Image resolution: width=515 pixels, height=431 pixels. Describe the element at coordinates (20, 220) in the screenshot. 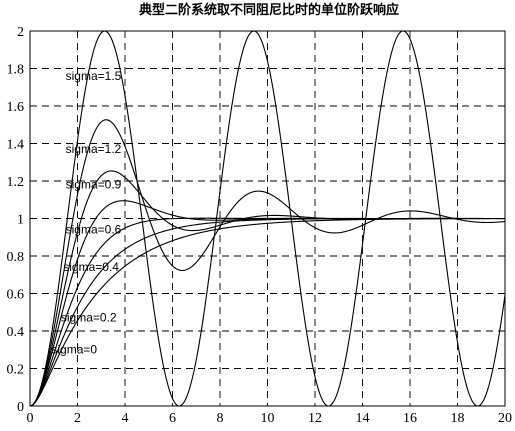

I see `y-tick-label: 1` at that location.